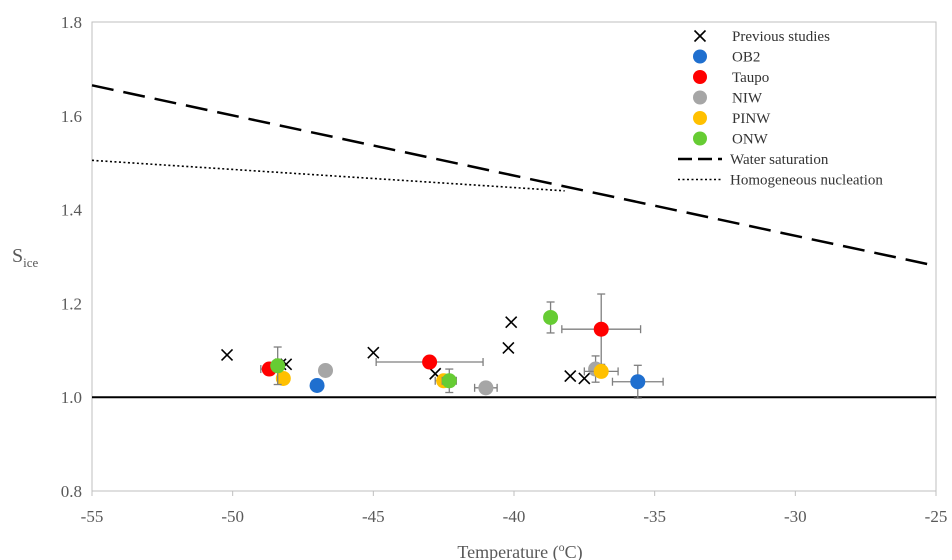 The image size is (952, 560). What do you see at coordinates (751, 119) in the screenshot?
I see `legend-label: PINW` at bounding box center [751, 119].